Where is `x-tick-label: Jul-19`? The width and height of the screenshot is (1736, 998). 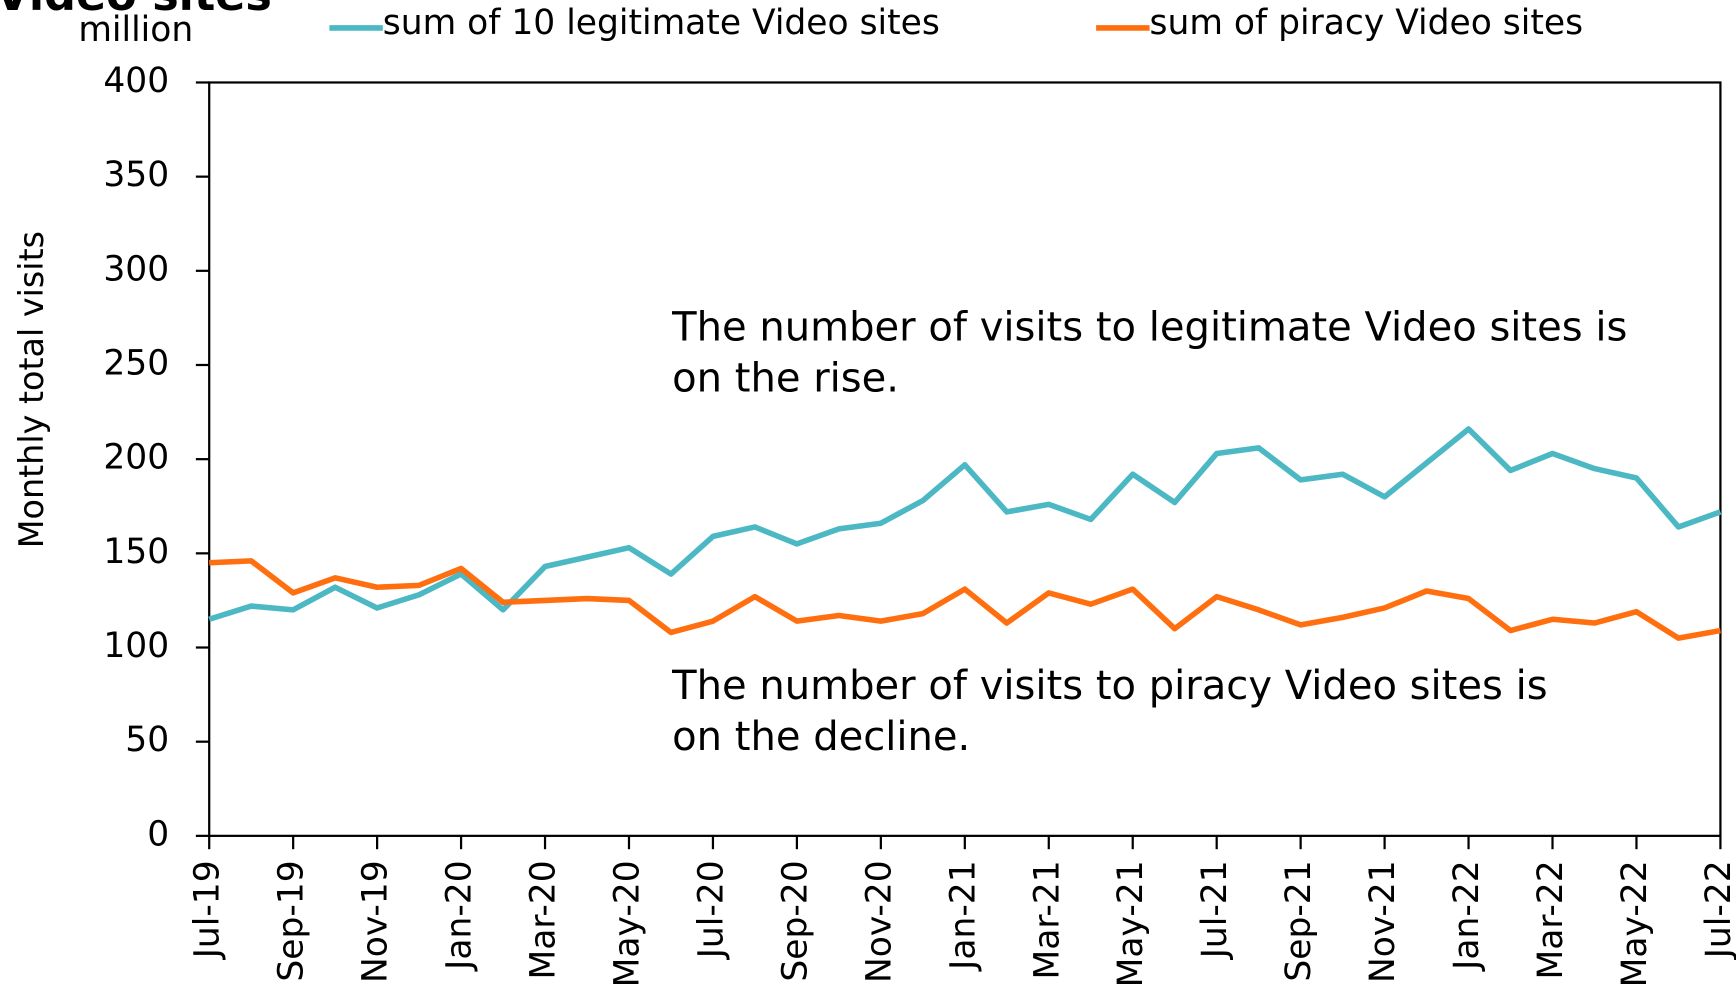
x-tick-label: Jul-19 is located at coordinates (208, 910).